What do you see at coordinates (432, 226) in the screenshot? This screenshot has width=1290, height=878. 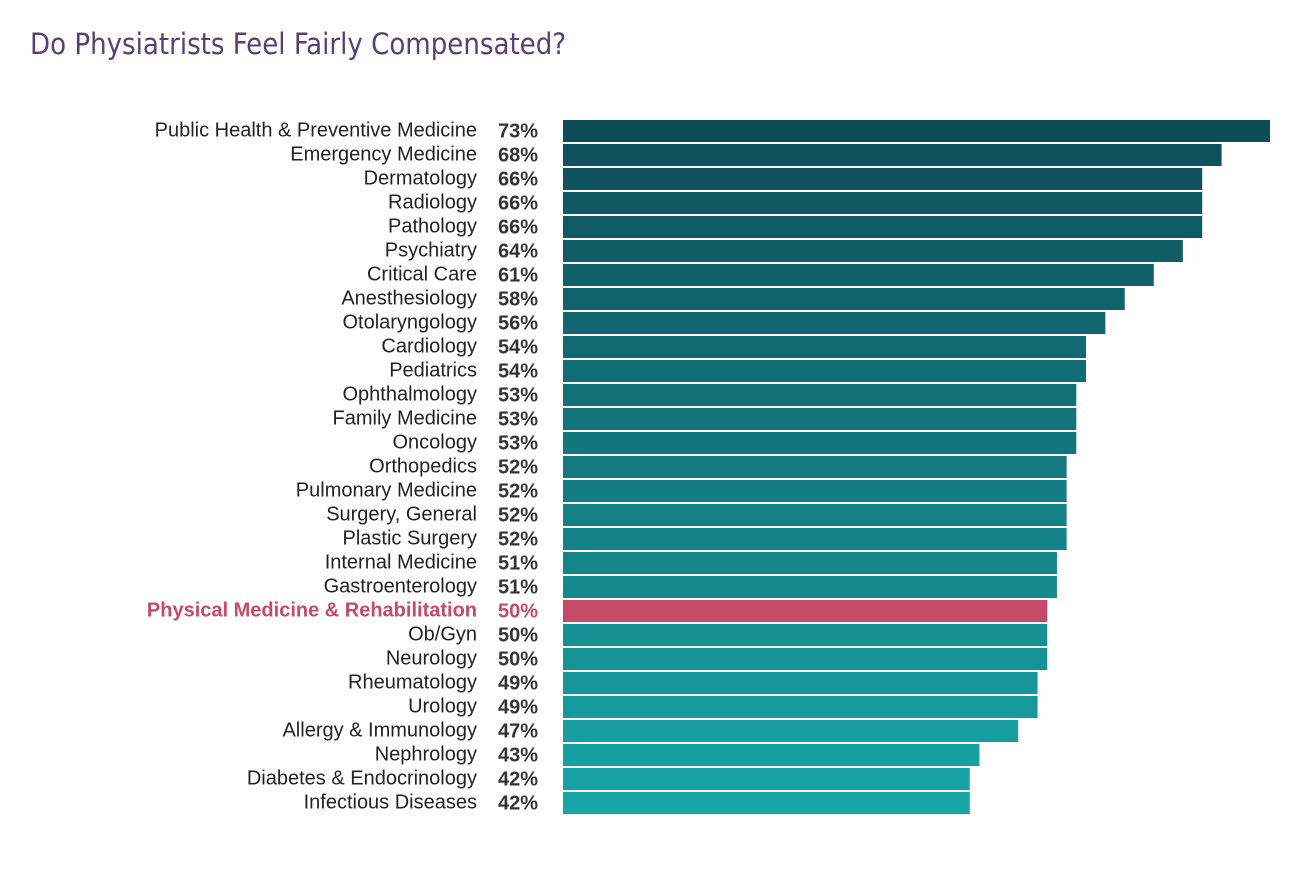 I see `category-label: Pathology` at bounding box center [432, 226].